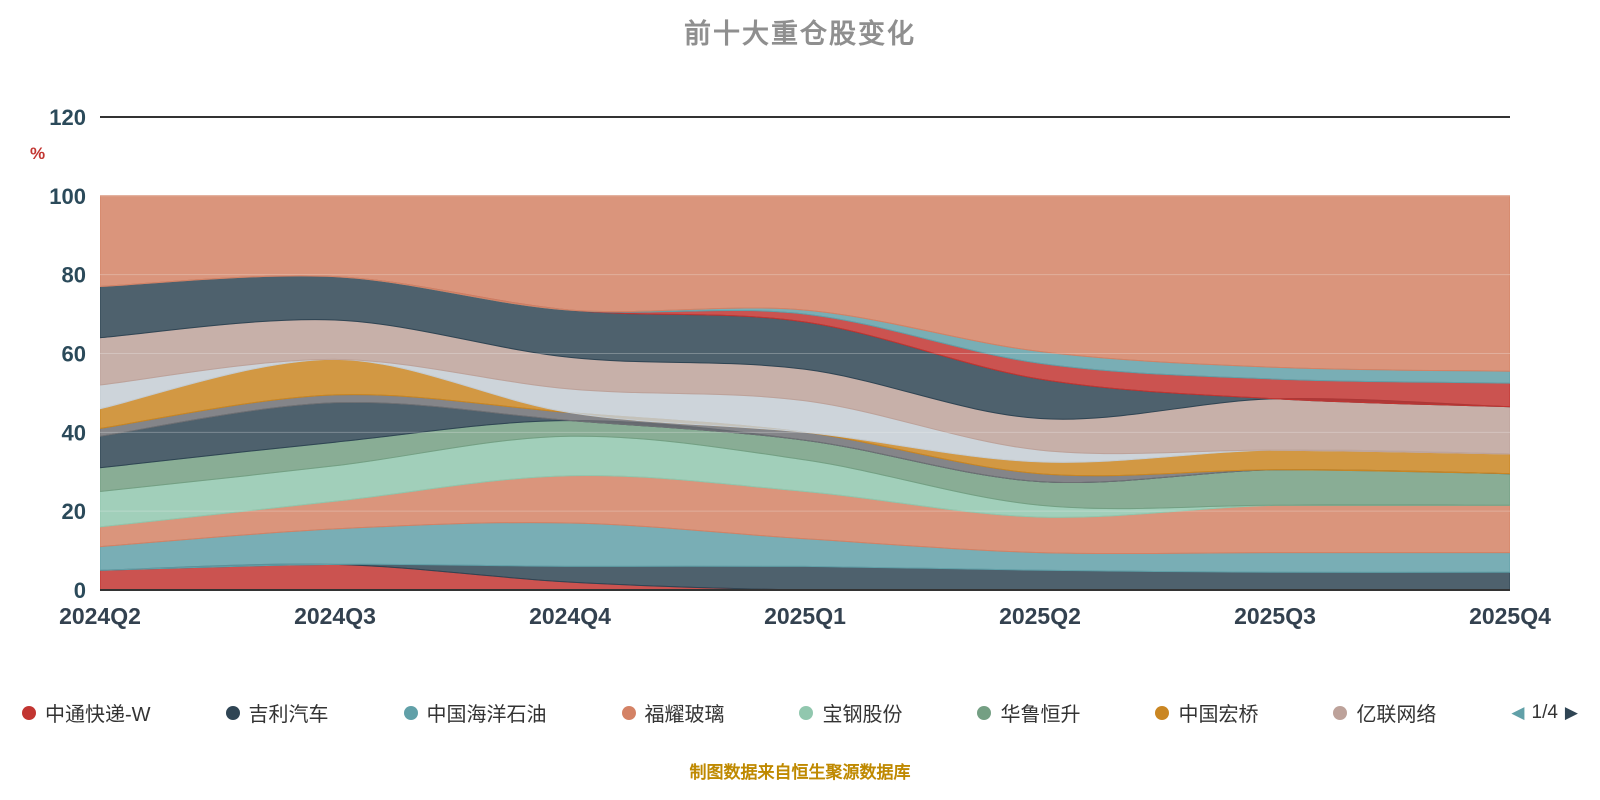 Image resolution: width=1600 pixels, height=800 pixels. What do you see at coordinates (1510, 616) in the screenshot?
I see `x-tick-label: 2025Q4` at bounding box center [1510, 616].